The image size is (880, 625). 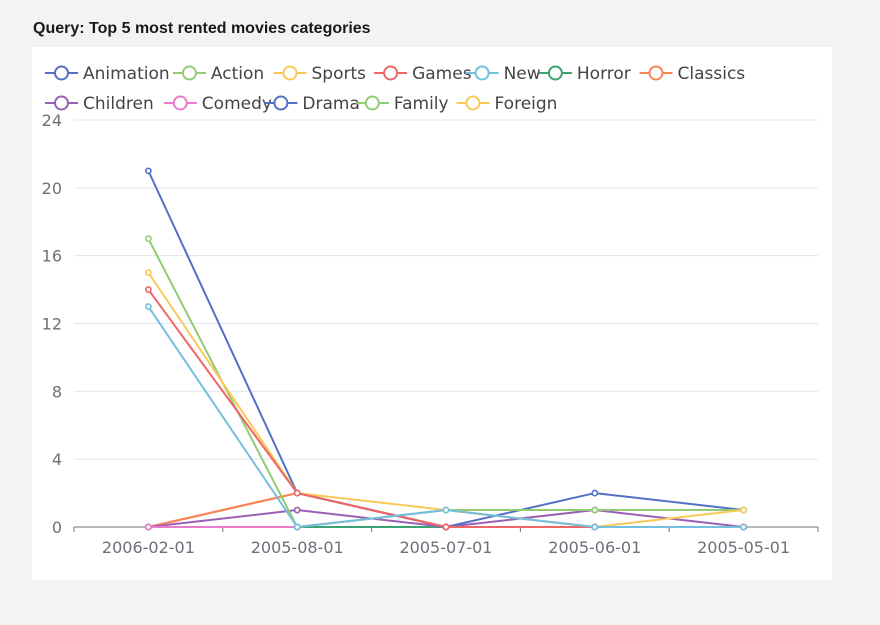 What do you see at coordinates (522, 74) in the screenshot?
I see `legend-label: New` at bounding box center [522, 74].